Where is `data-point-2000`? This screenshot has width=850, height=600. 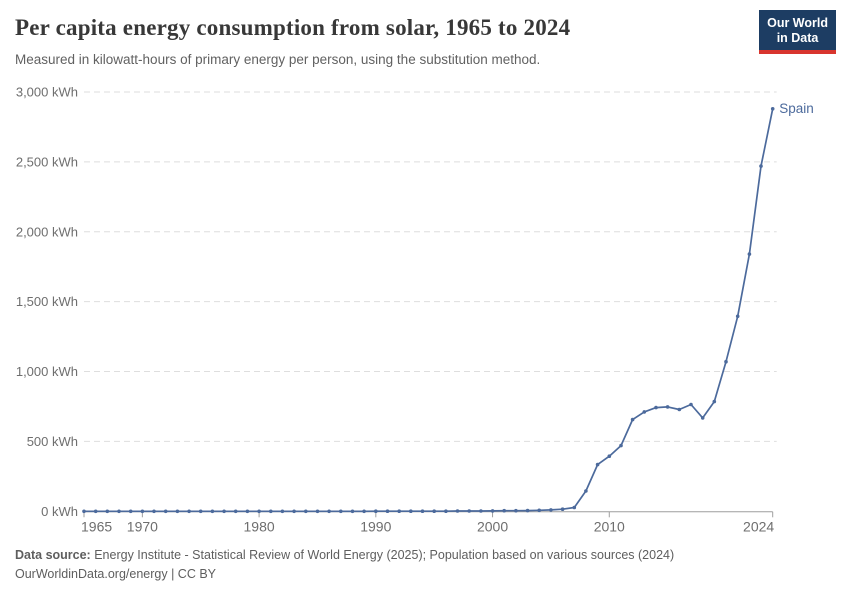
data-point-2000 is located at coordinates (492, 511).